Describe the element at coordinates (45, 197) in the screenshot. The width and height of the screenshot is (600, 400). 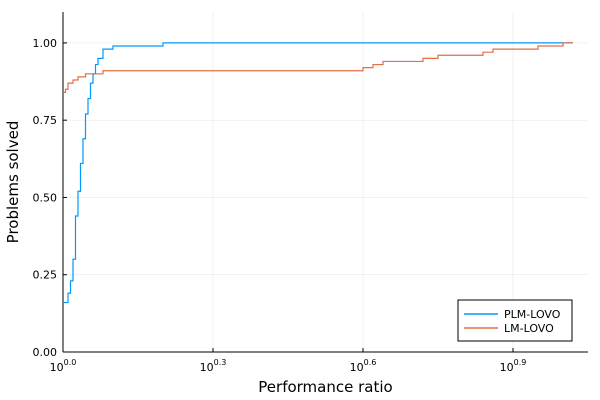
I see `y-tick-label: 0.50` at that location.